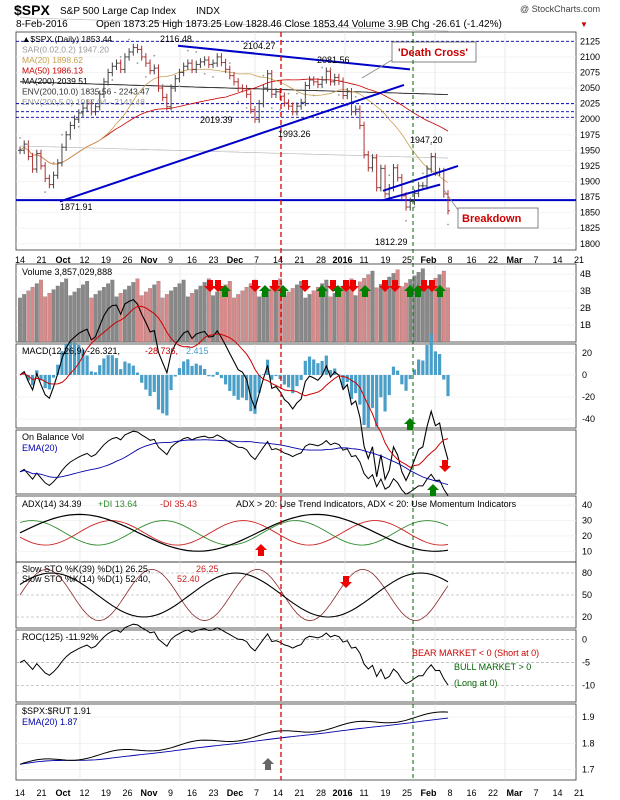  Describe the element at coordinates (428, 260) in the screenshot. I see `date-tick-top-19: Feb` at that location.